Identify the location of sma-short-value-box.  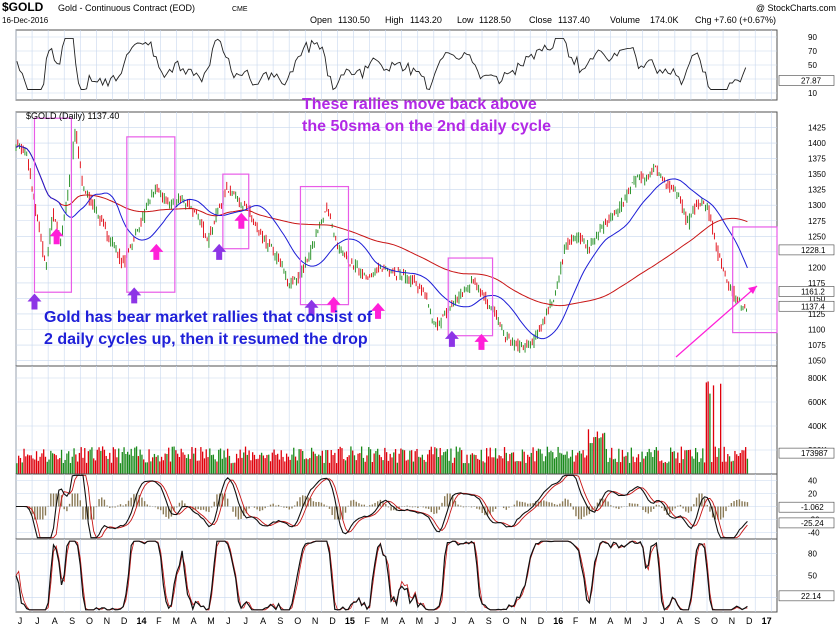
(806, 291).